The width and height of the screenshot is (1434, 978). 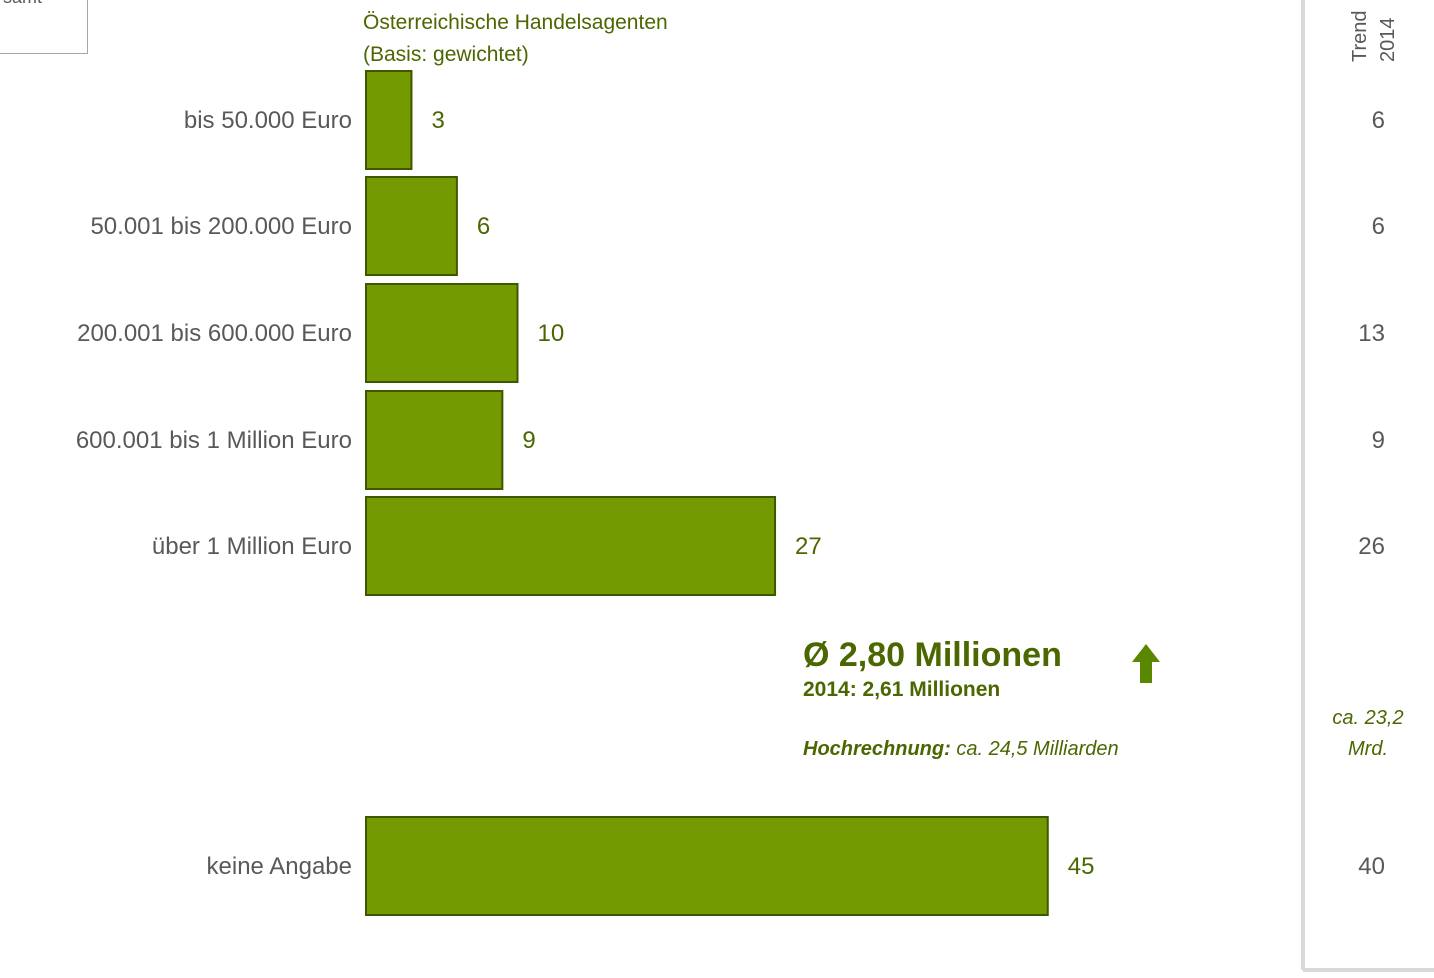 I want to click on value-label: 3, so click(x=437, y=120).